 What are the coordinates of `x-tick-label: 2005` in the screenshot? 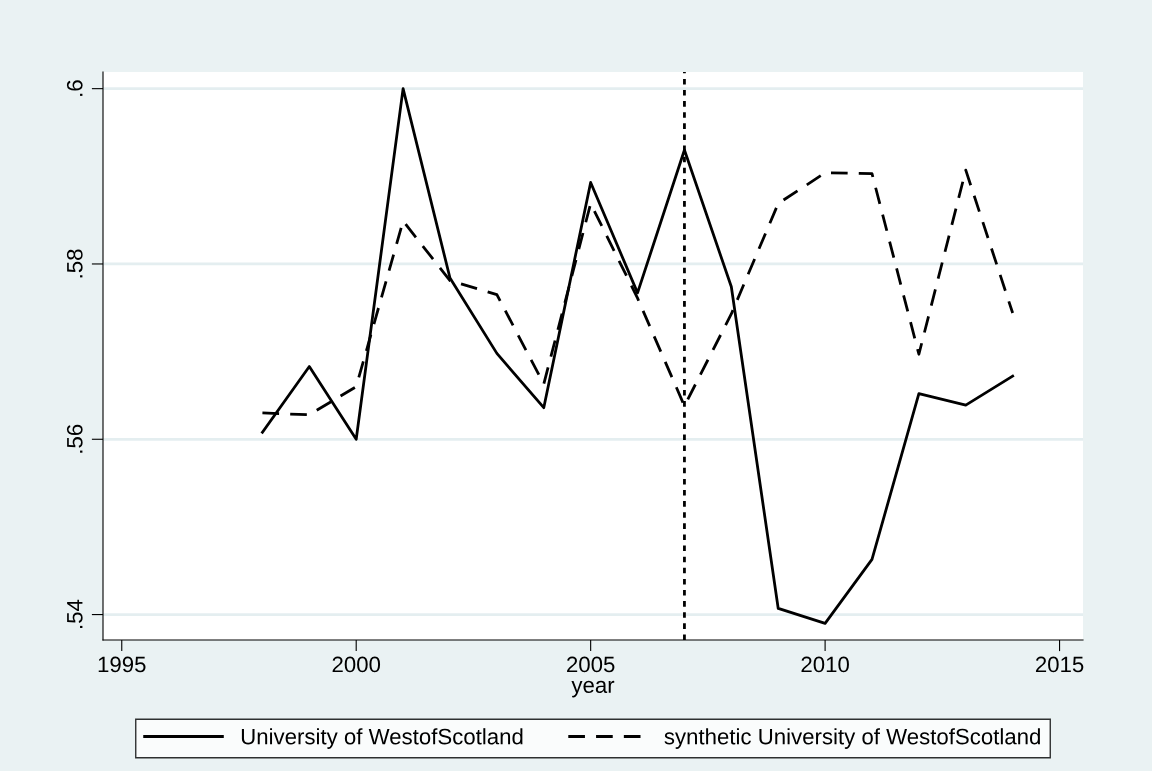 It's located at (591, 664).